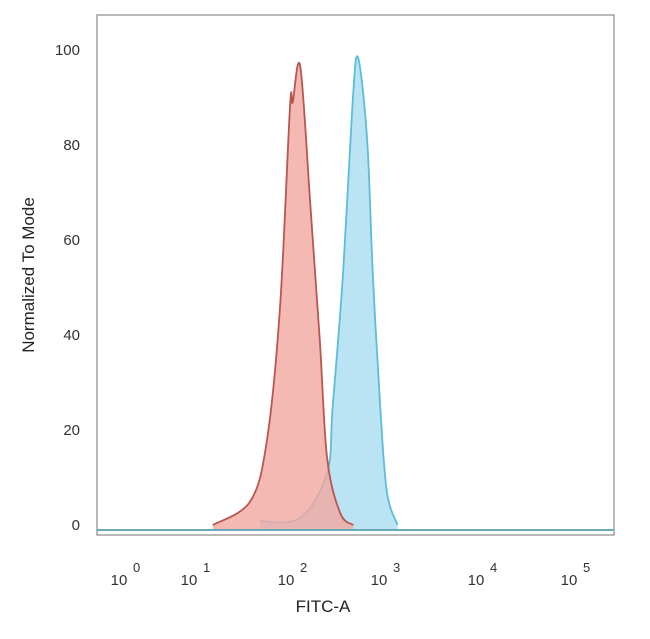 This screenshot has height=639, width=650. What do you see at coordinates (71, 145) in the screenshot?
I see `y-tick-label: 80` at bounding box center [71, 145].